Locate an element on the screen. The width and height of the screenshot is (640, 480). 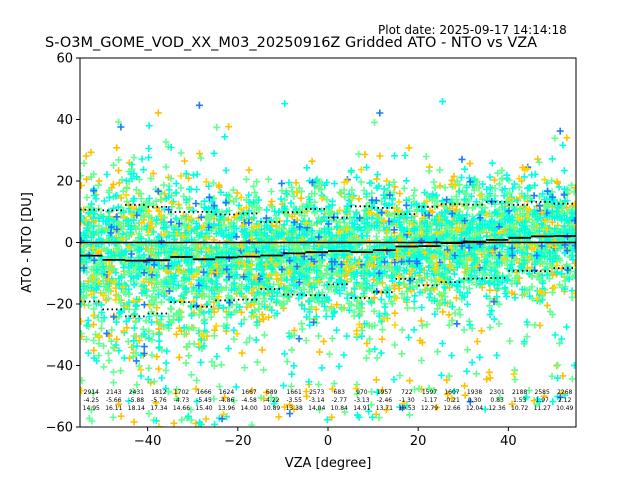
bin-mean-label: -4.73 is located at coordinates (182, 400).